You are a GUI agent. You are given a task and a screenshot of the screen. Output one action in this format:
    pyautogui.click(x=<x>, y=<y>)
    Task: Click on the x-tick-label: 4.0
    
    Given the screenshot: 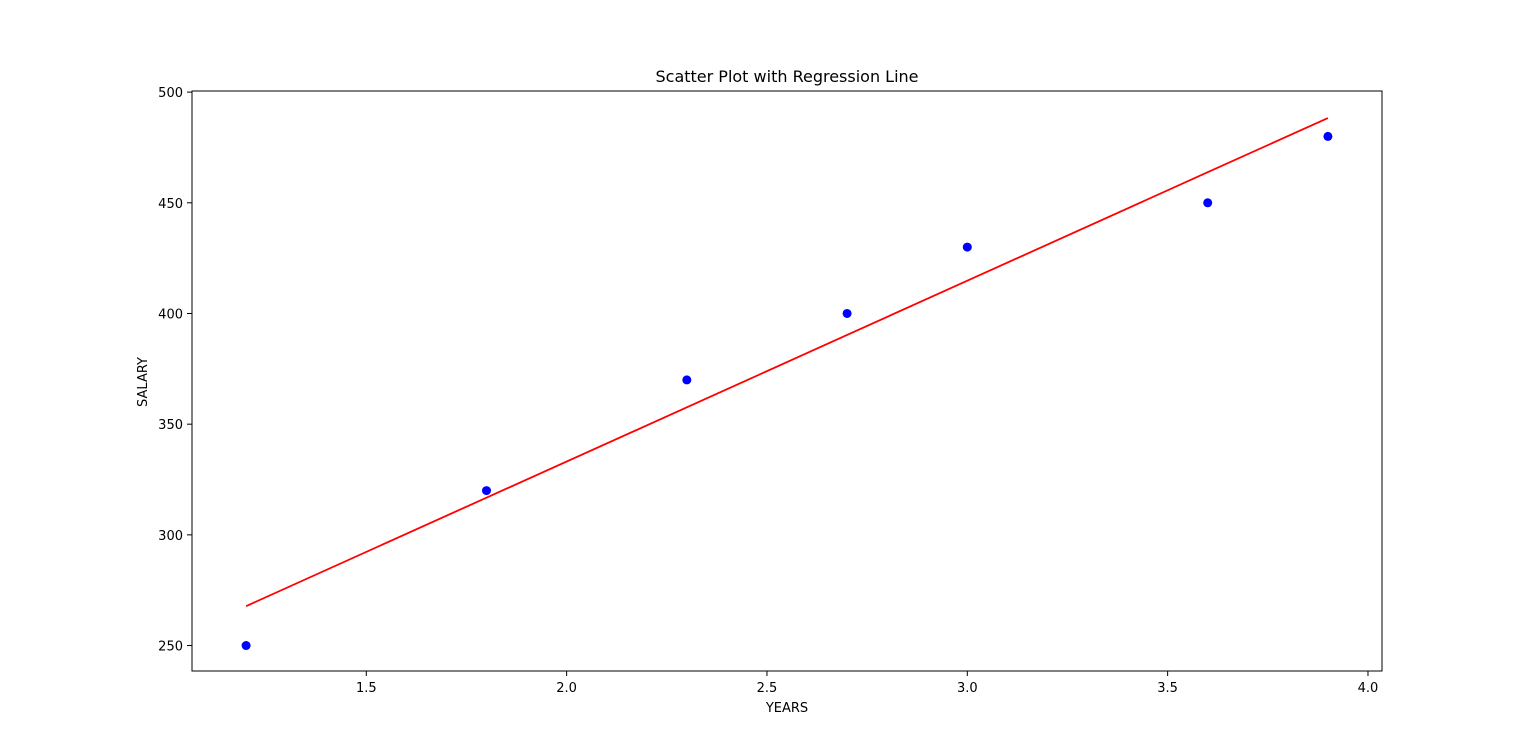 What is the action you would take?
    pyautogui.click(x=1368, y=688)
    